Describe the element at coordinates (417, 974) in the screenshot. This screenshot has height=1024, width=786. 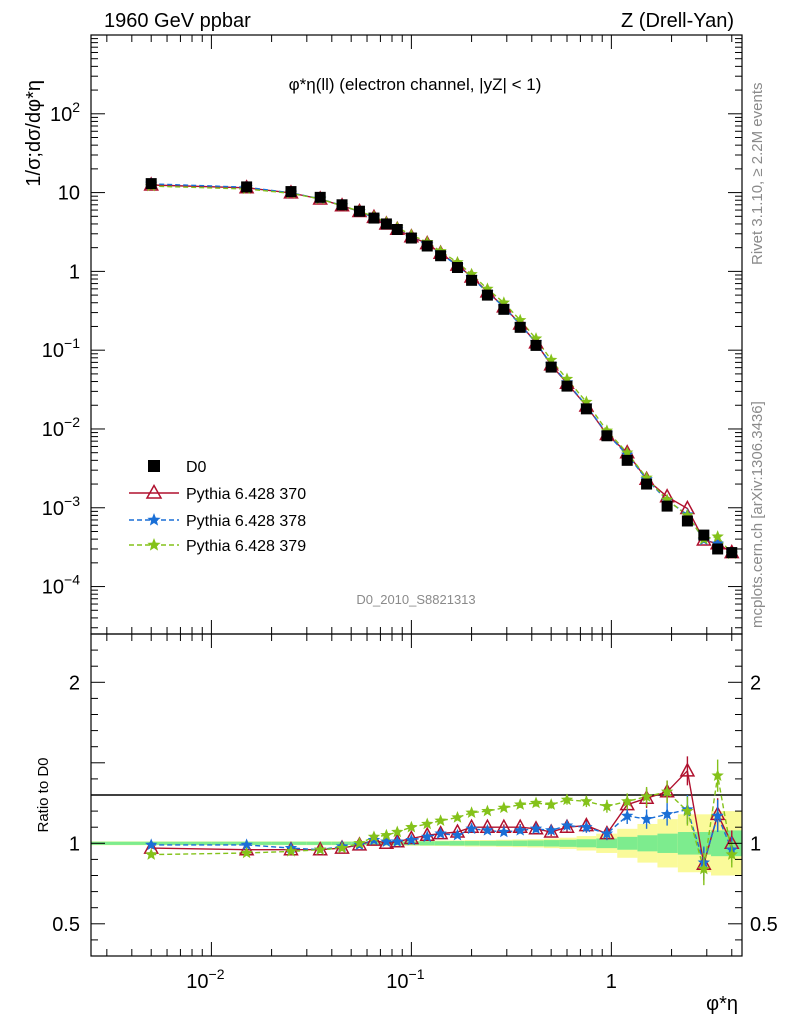
I see `x-tick-label-exponent: −1` at that location.